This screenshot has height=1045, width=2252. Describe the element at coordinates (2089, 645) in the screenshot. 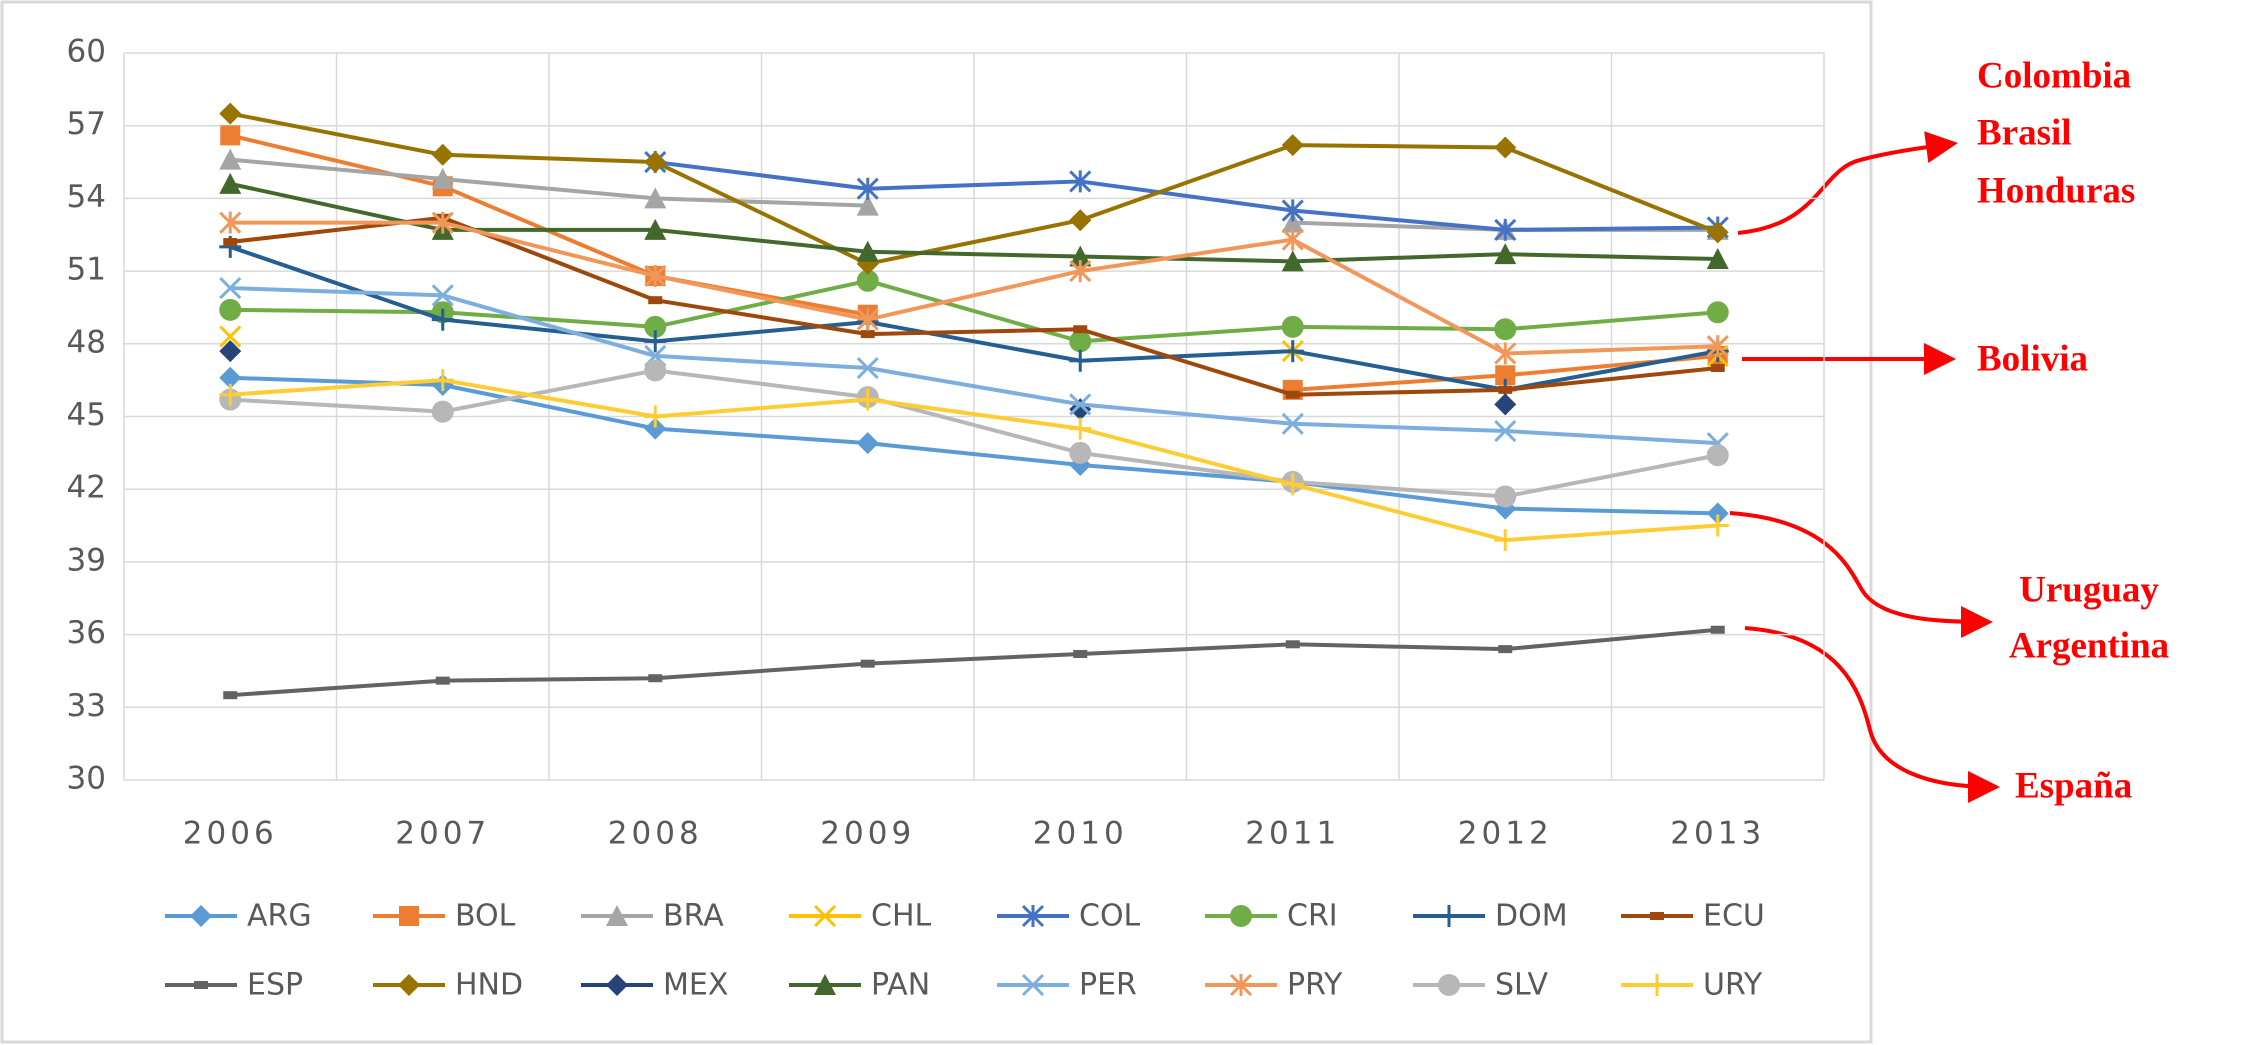

I see `annotation: Argentina` at that location.